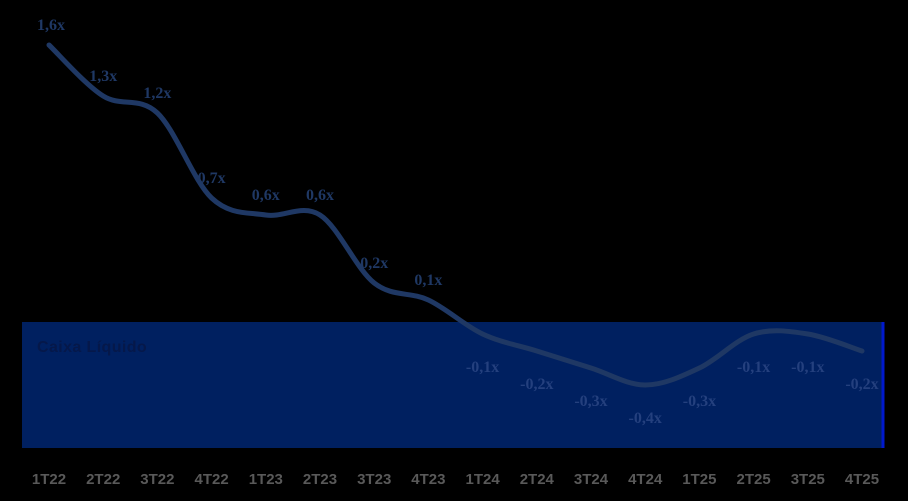 The height and width of the screenshot is (501, 908). I want to click on x-axis-label: 2T23, so click(320, 479).